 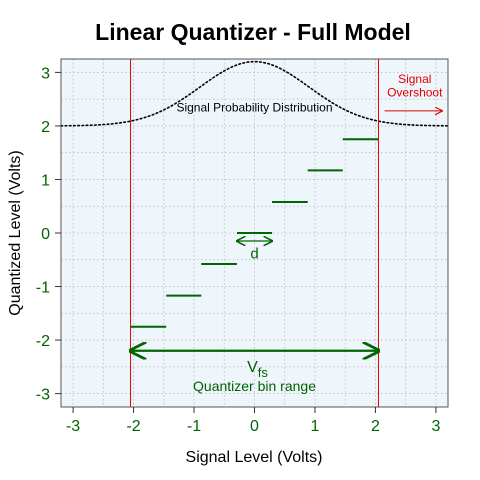 What do you see at coordinates (194, 426) in the screenshot?
I see `x-tick-label: -1` at bounding box center [194, 426].